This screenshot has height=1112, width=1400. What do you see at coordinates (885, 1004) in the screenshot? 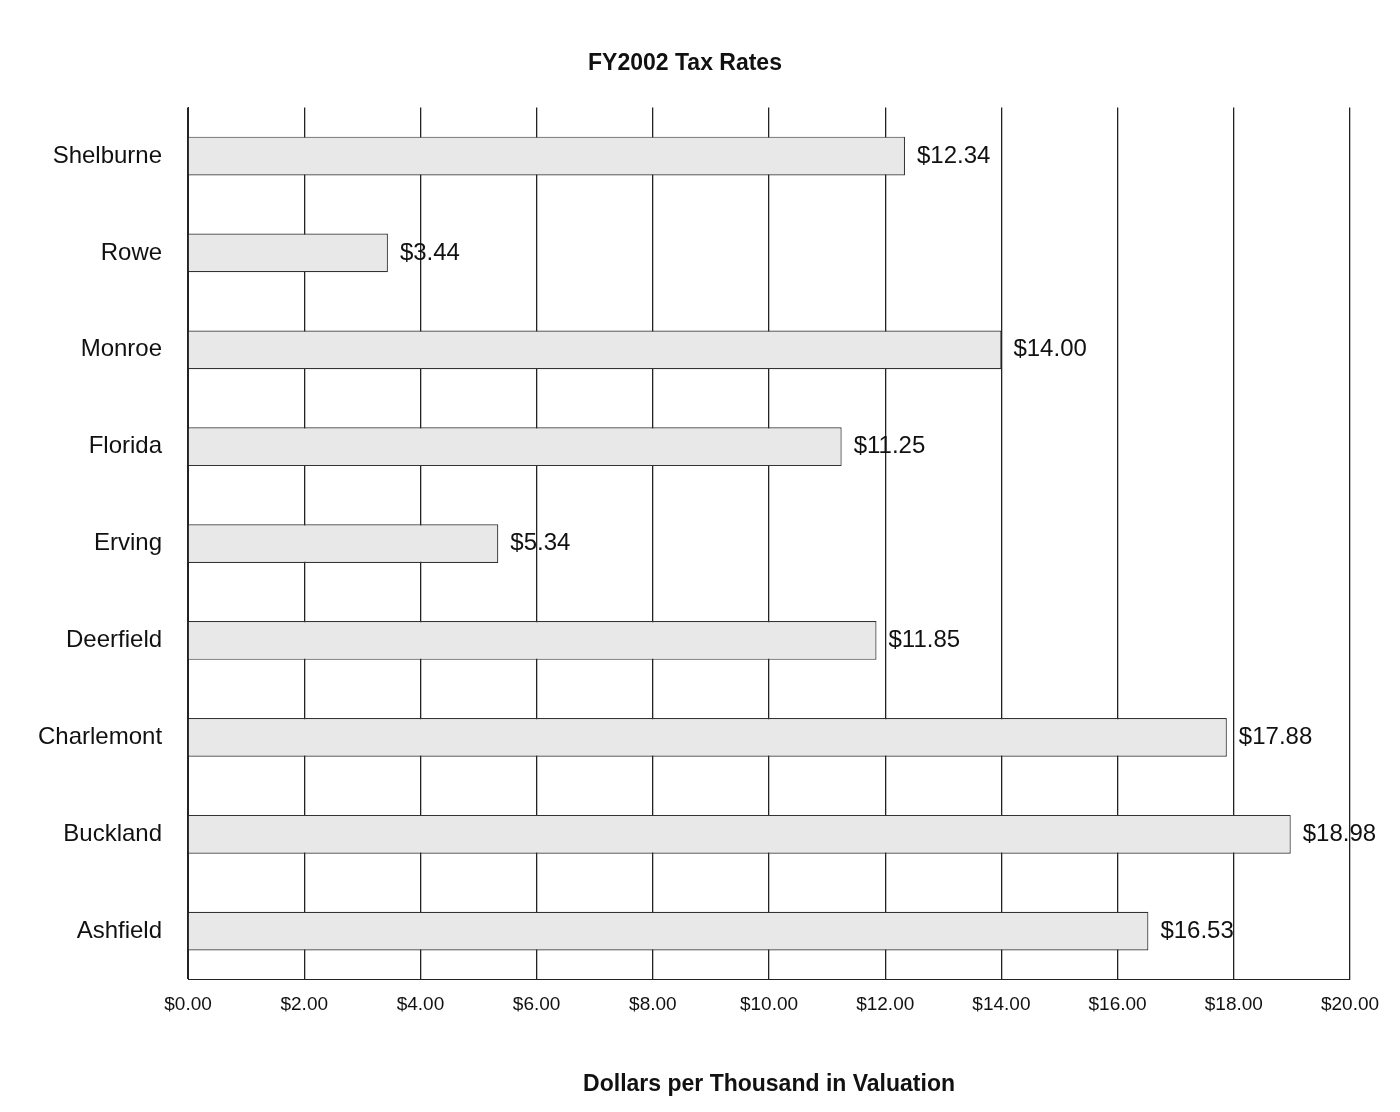
I see `x-tick-label: $12.00` at bounding box center [885, 1004].